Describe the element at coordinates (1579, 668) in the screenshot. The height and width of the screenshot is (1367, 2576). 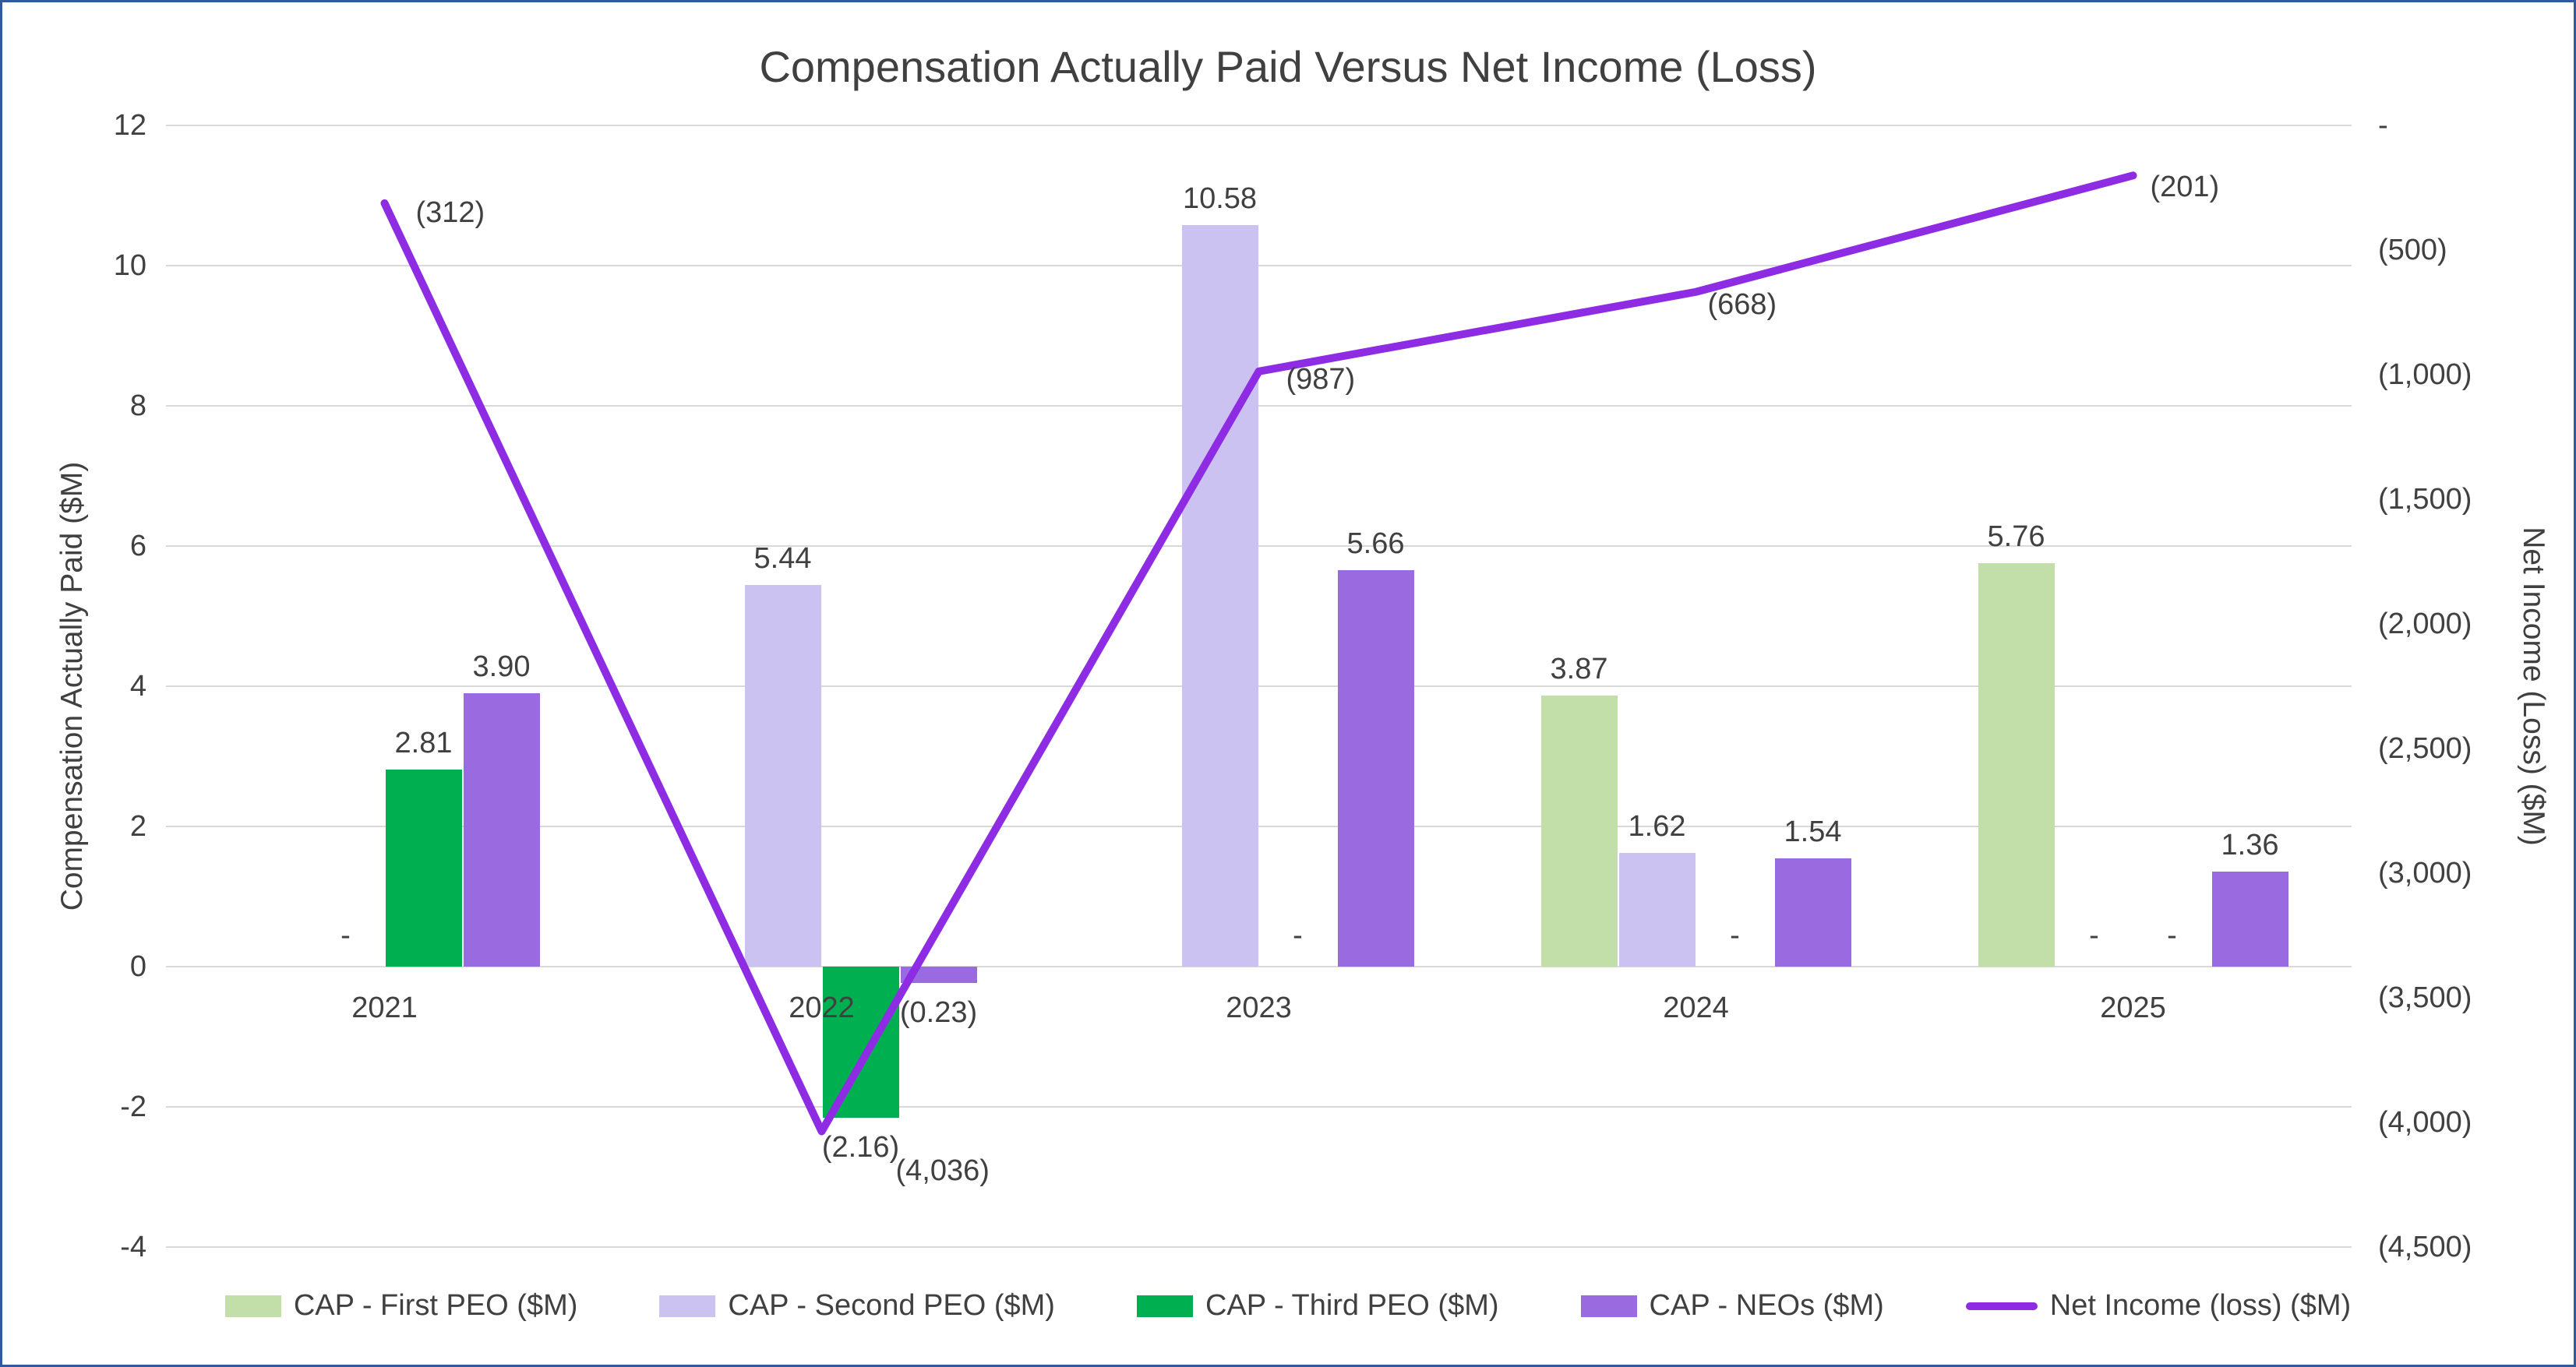
I see `bar-data-label: 3.87` at that location.